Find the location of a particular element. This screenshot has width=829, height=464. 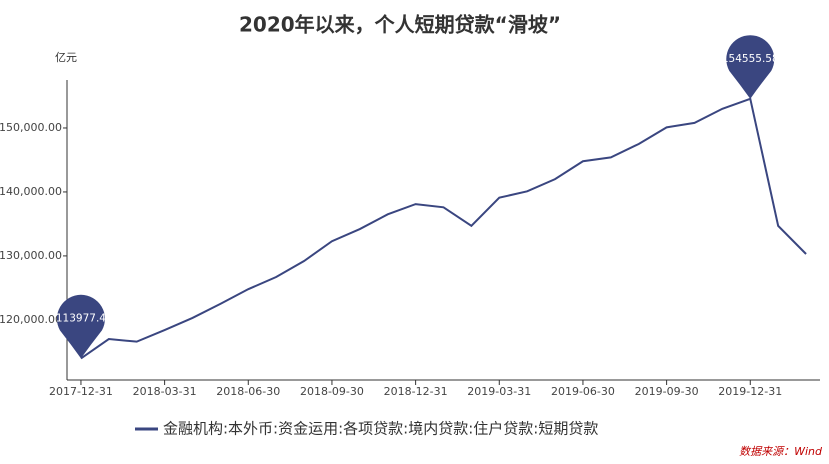

y-tick-label: 150,000.00 is located at coordinates (31, 127).